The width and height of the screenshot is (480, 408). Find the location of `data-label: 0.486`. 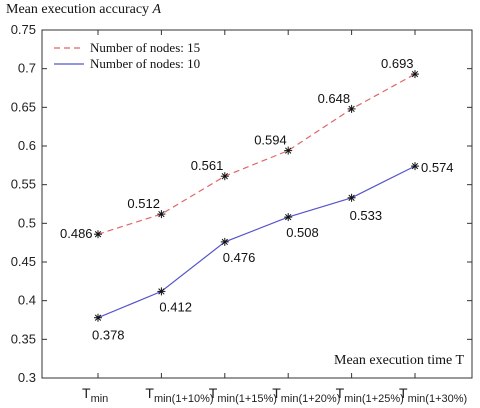

data-label: 0.486 is located at coordinates (76, 233).